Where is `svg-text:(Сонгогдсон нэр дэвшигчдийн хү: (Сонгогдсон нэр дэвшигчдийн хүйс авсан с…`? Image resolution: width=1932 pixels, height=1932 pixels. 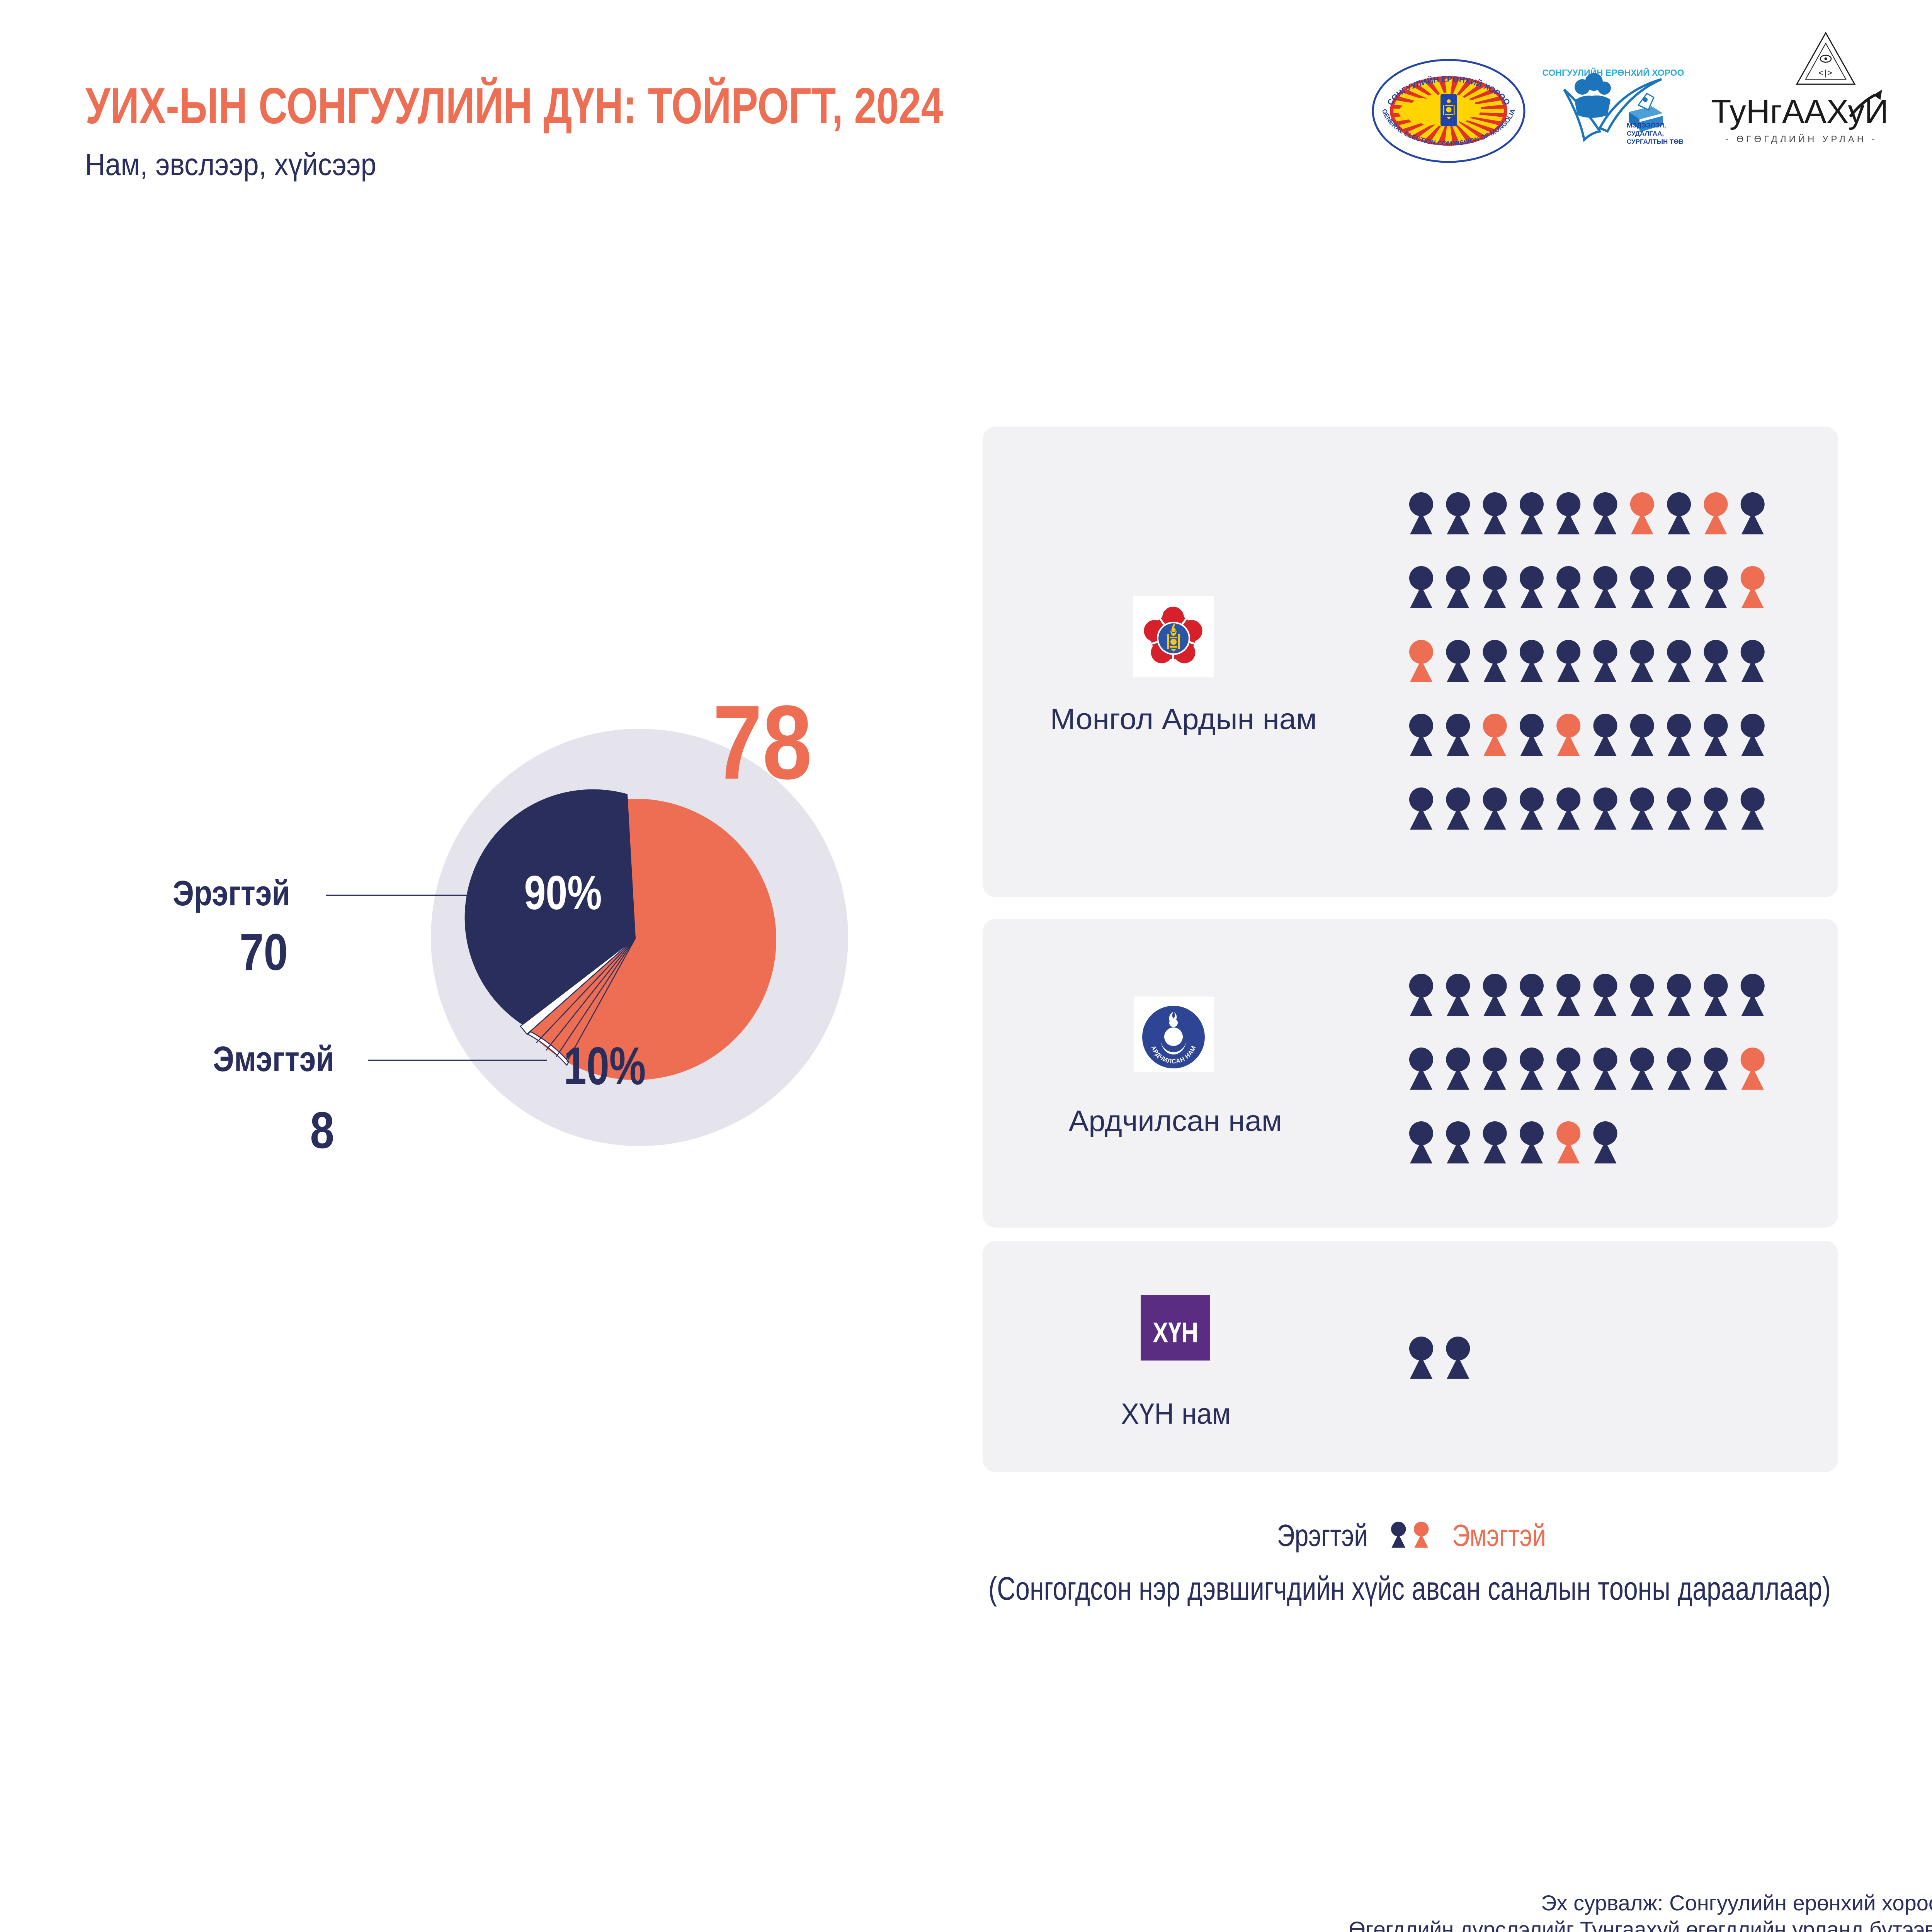 svg-text:(Сонгогдсон нэр дэвшигчдийн хү: (Сонгогдсон нэр дэвшигчдийн хүйс авсан с… is located at coordinates (1410, 1589).